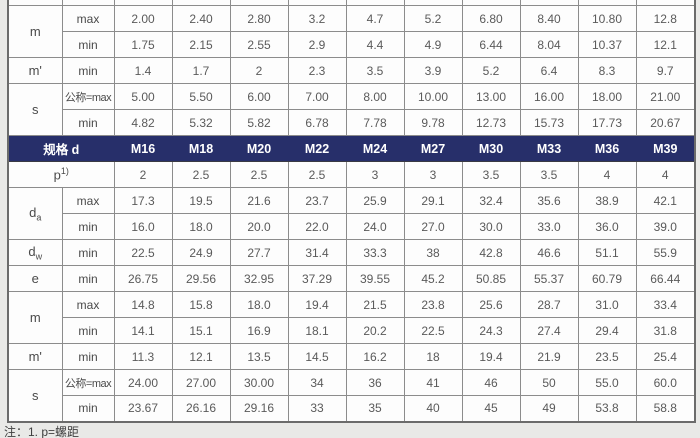 This screenshot has height=438, width=700. Describe the element at coordinates (201, 122) in the screenshot. I see `value-cell: 5.32` at that location.